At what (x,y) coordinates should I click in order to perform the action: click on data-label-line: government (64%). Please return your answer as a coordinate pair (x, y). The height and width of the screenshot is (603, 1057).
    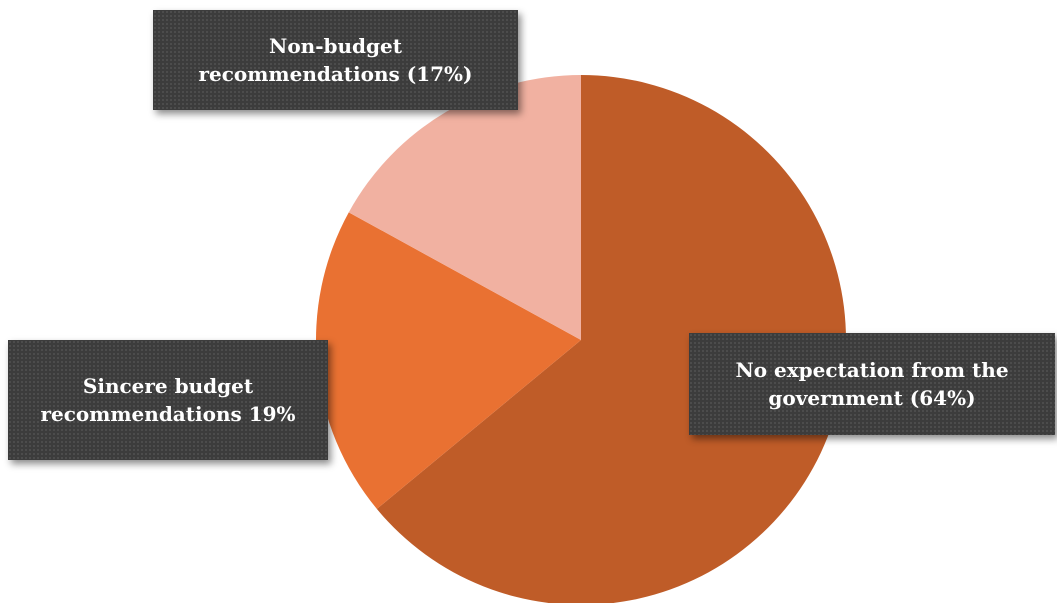
    Looking at the image, I should click on (872, 398).